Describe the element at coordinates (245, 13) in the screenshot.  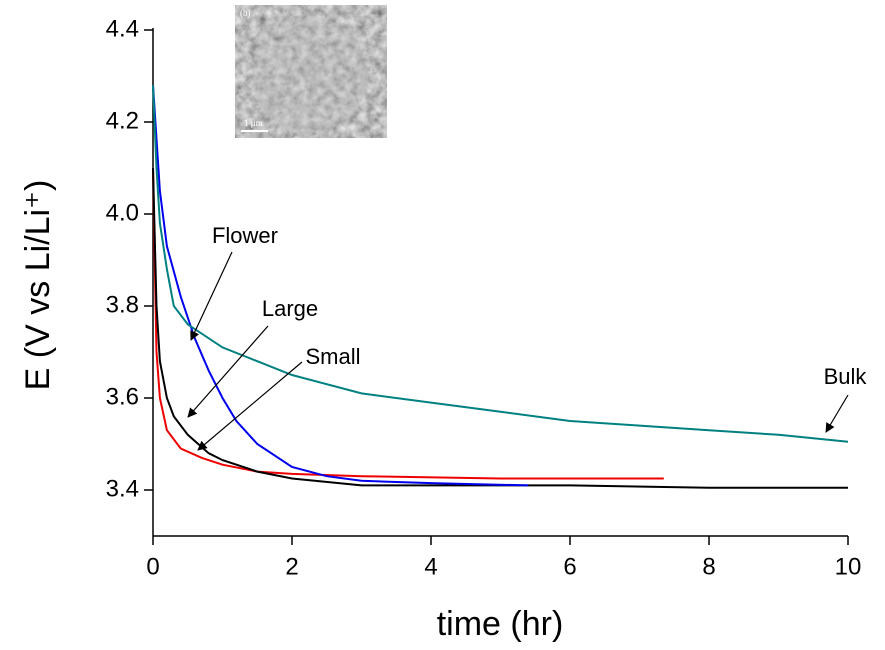
I see `inset-label: (b)` at that location.